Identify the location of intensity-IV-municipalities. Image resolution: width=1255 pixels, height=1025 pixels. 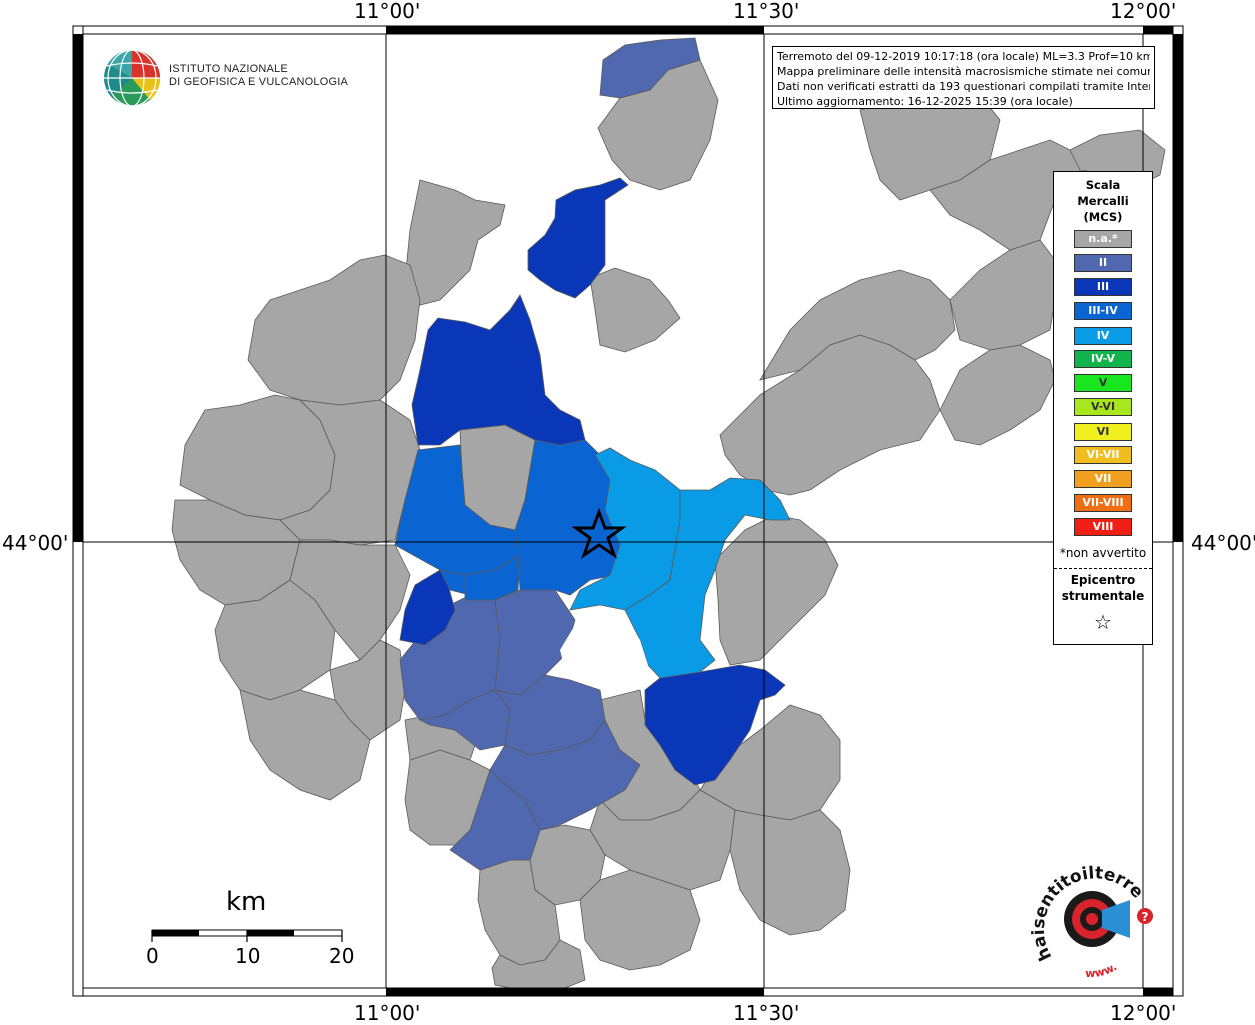
(680, 563).